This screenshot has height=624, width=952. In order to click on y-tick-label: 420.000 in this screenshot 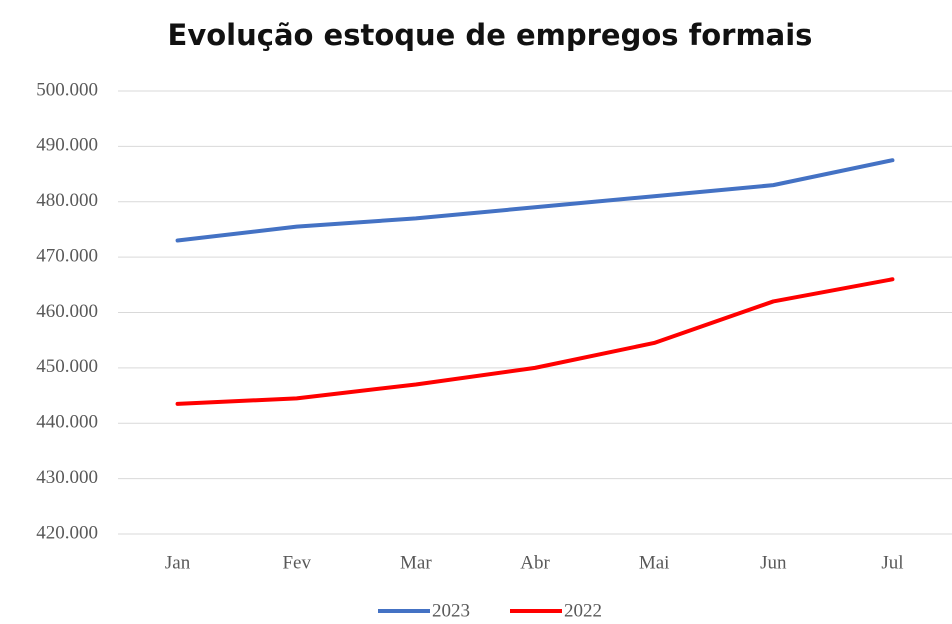, I will do `click(67, 532)`.